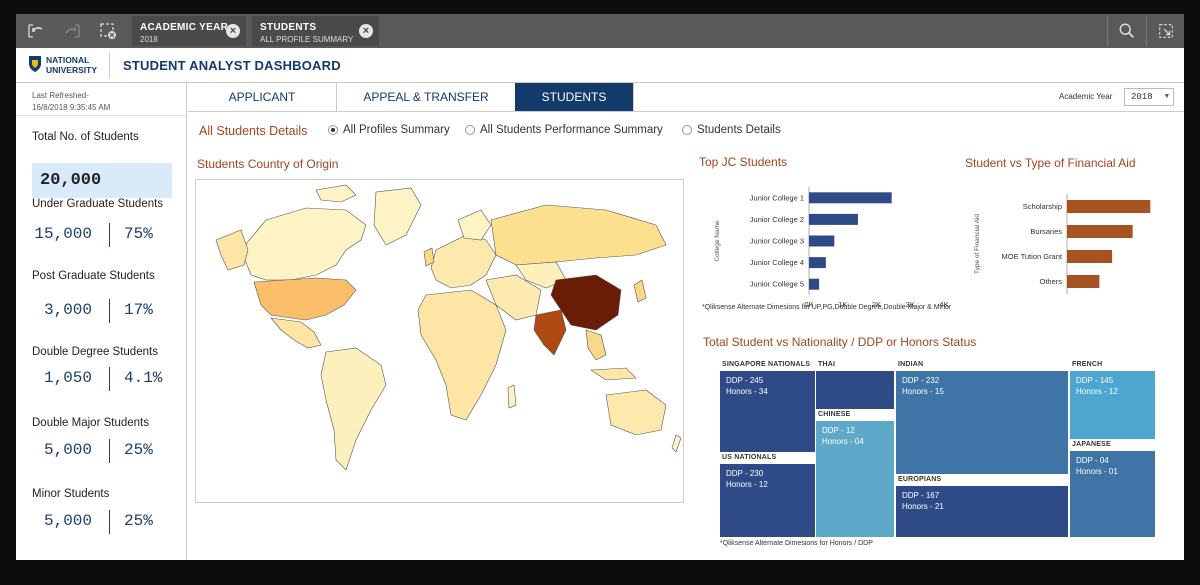 The height and width of the screenshot is (585, 1200). Describe the element at coordinates (66, 65) in the screenshot. I see `university-logo: NATIONAL UNIVERSITY` at that location.